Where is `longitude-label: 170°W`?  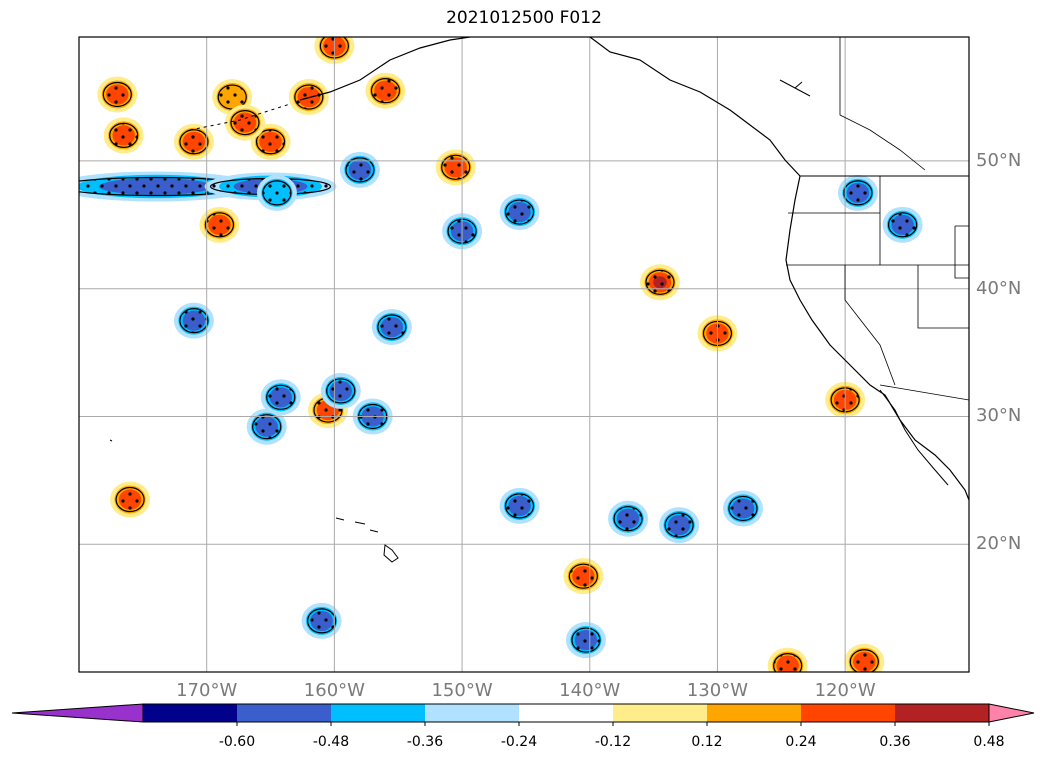 longitude-label: 170°W is located at coordinates (207, 690).